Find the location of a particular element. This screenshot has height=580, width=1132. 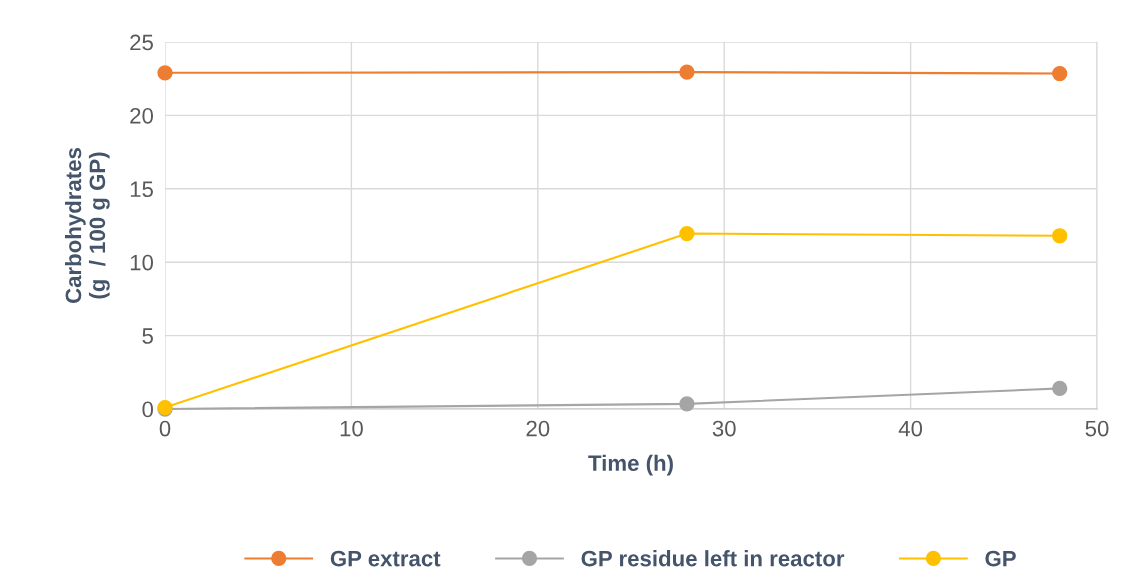

x-tick-label: 20 is located at coordinates (538, 428).